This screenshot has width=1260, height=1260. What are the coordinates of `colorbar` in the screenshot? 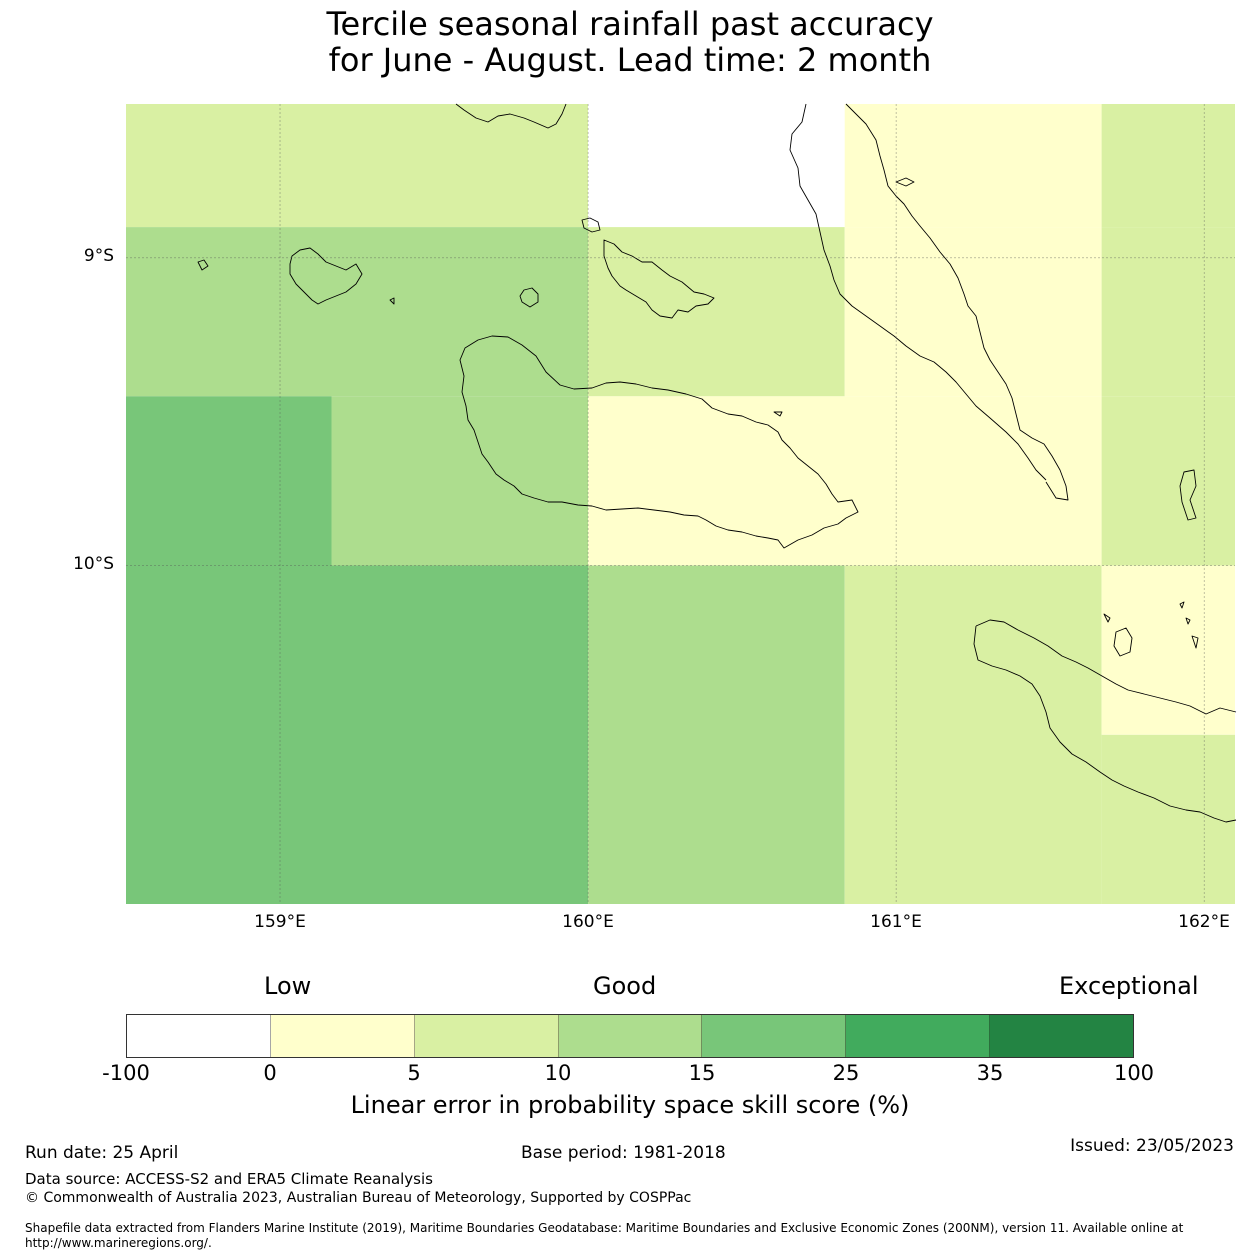 It's located at (630, 1036).